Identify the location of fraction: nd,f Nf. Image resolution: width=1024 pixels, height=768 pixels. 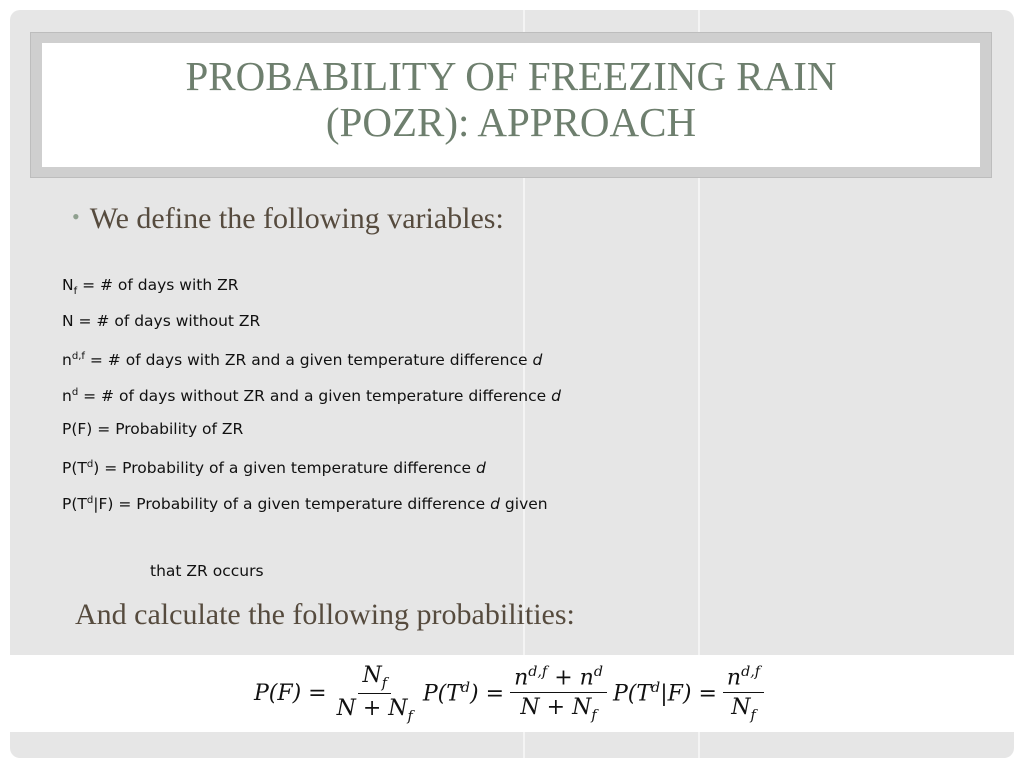
(743, 693).